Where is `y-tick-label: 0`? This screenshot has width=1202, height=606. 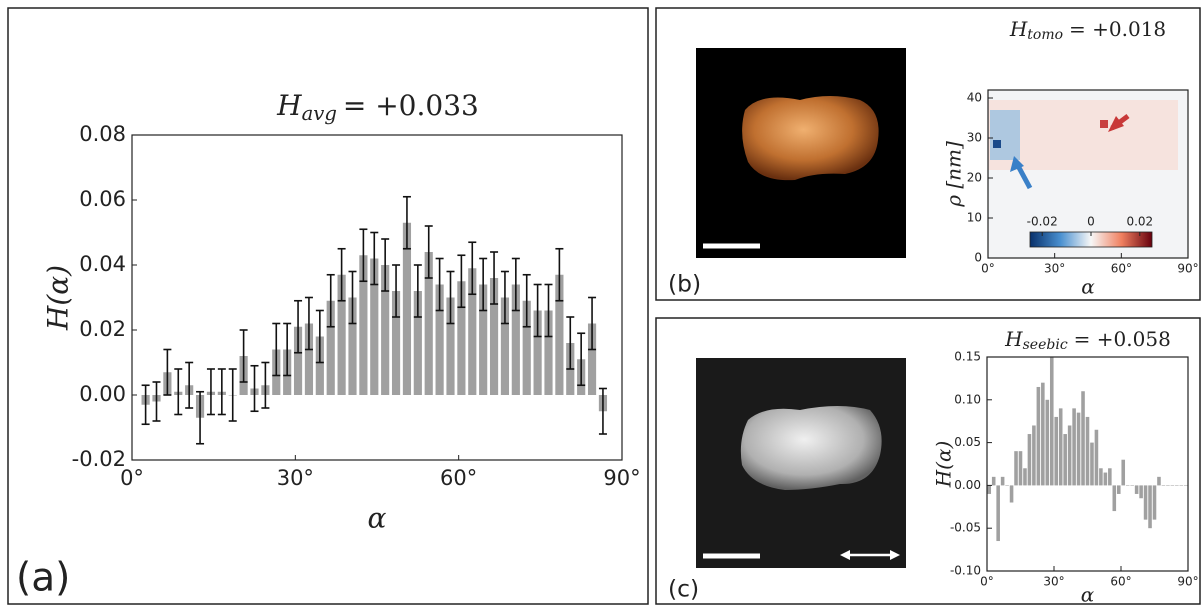
y-tick-label: 0 is located at coordinates (978, 258).